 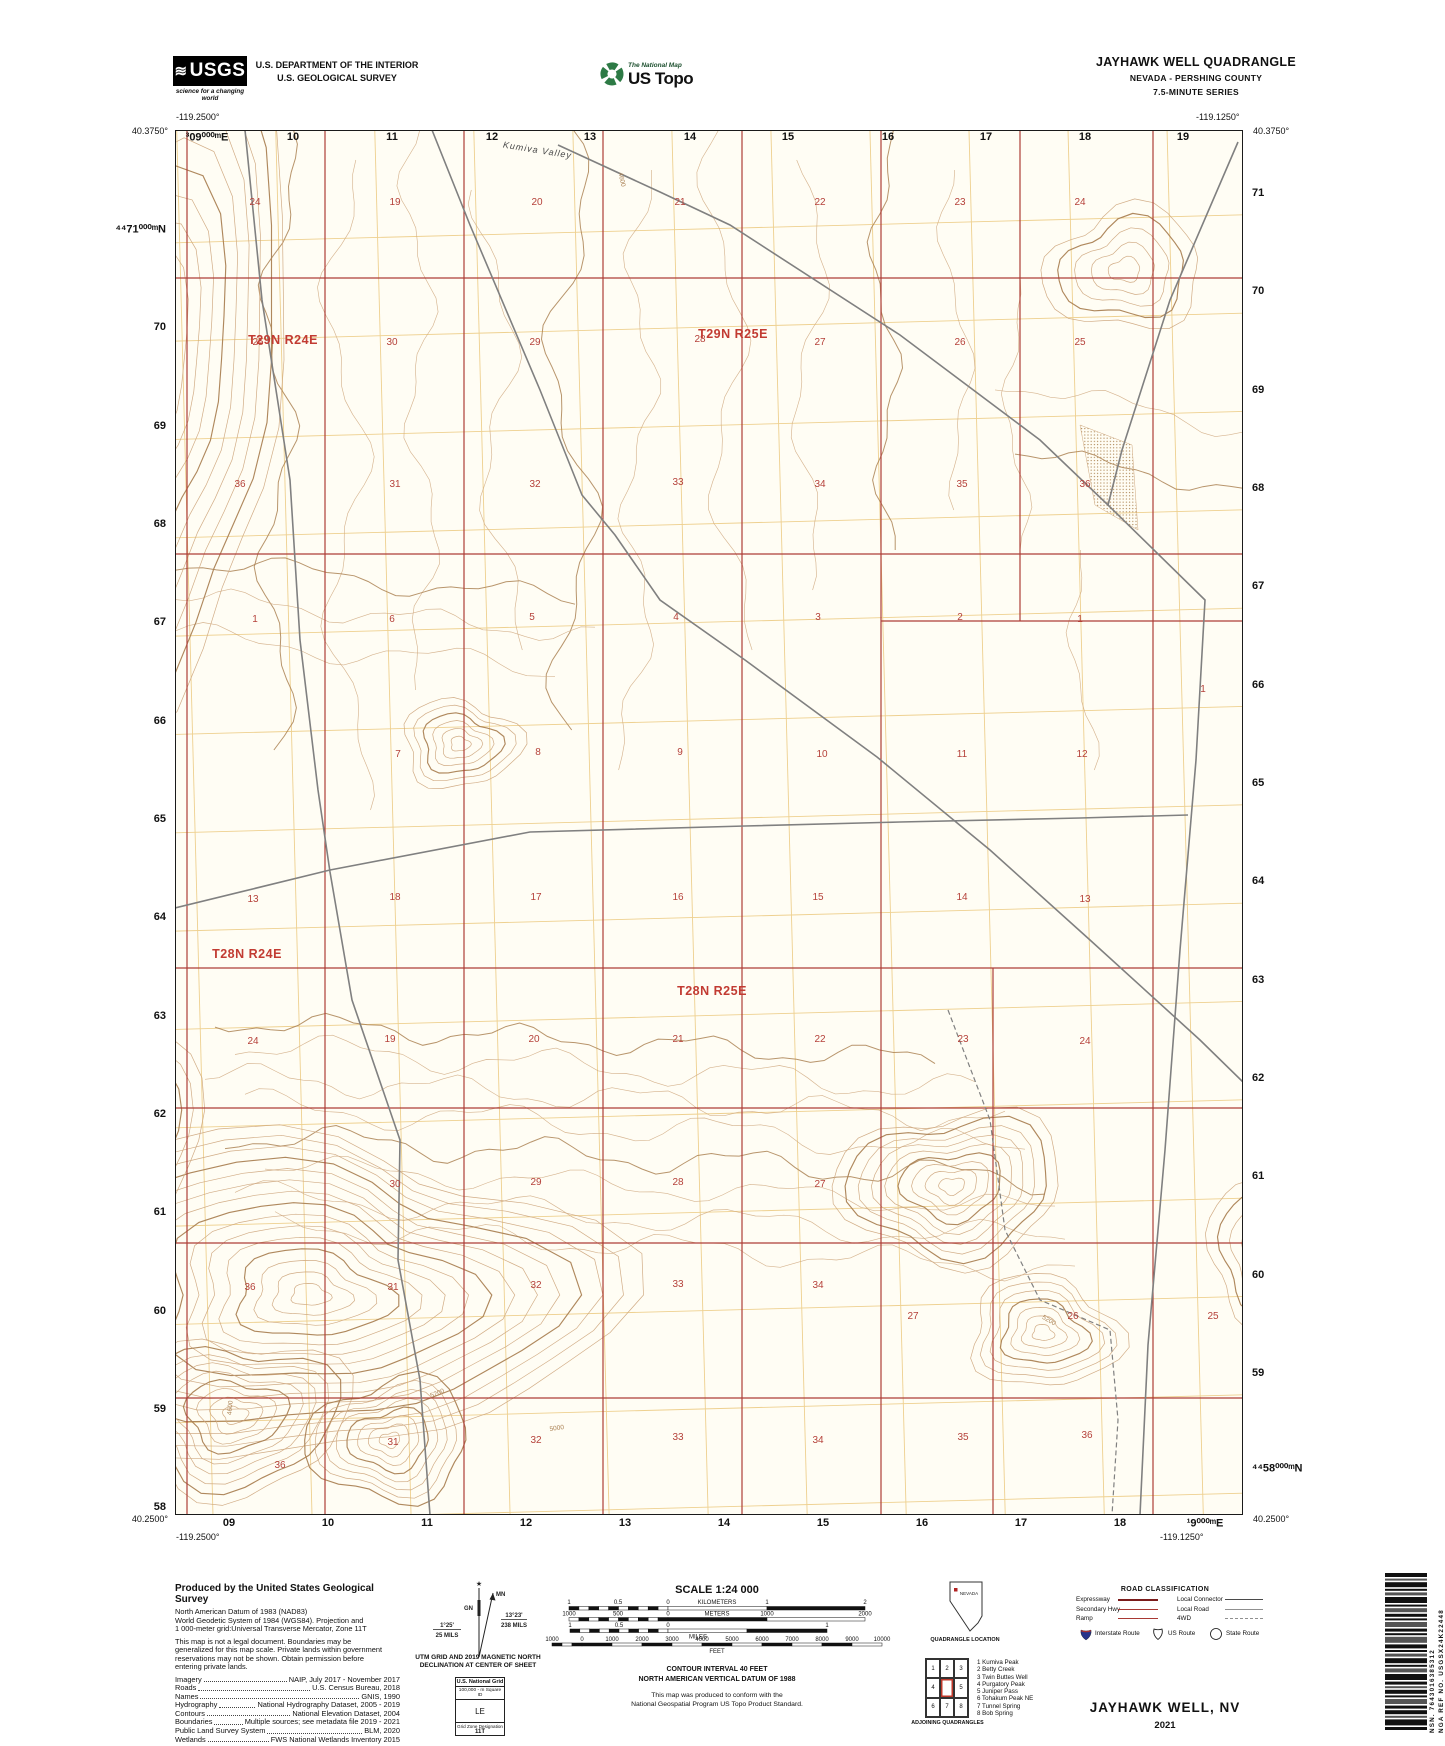 I want to click on source-value: FWS National Wetlands Inventory 2015, so click(x=335, y=1739).